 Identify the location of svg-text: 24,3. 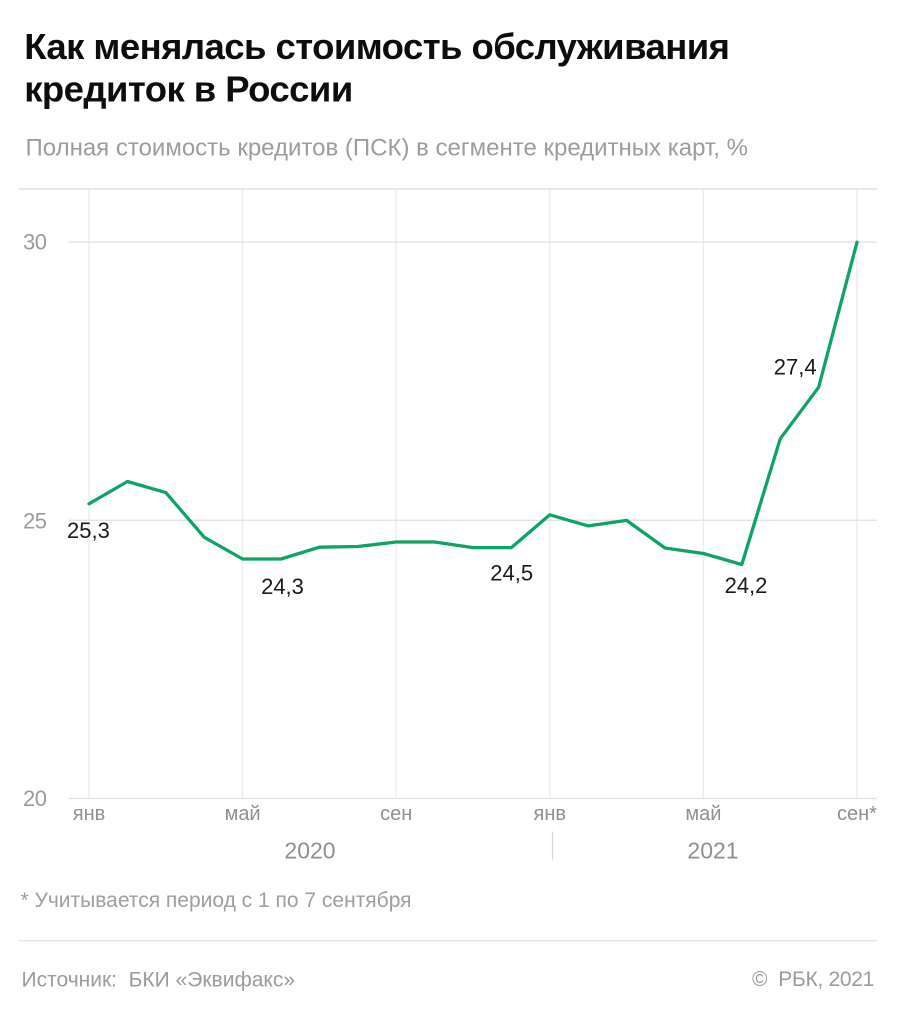
(282, 586).